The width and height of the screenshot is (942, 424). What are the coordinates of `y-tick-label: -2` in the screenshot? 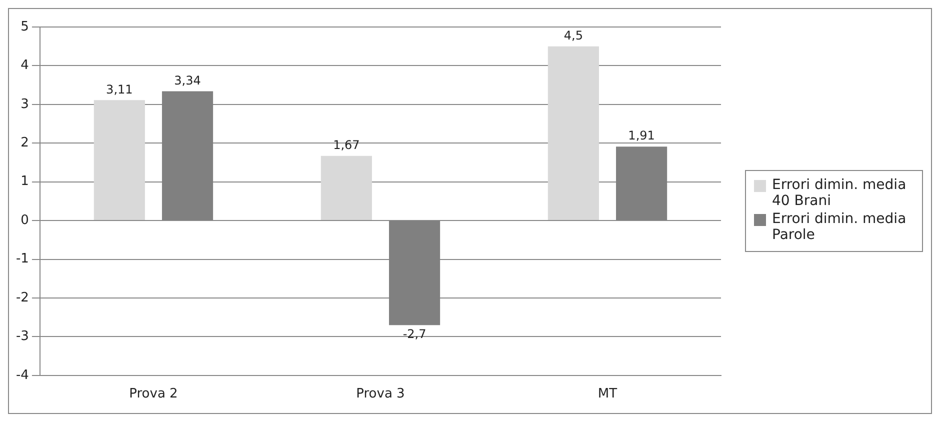 It's located at (22, 298).